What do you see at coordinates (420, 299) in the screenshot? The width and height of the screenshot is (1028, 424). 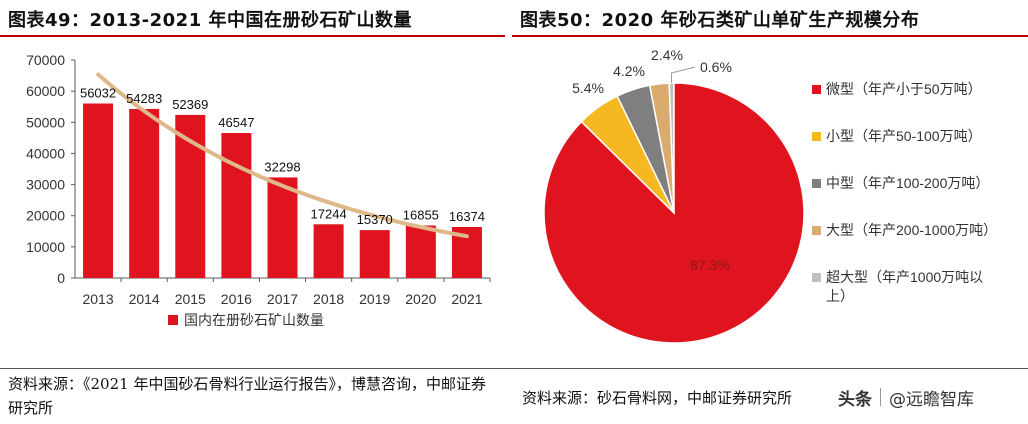 I see `x-tick-label: 2020` at bounding box center [420, 299].